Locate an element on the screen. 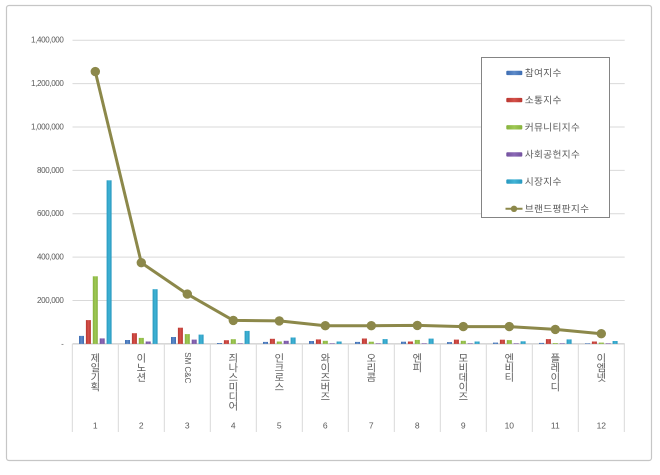 Image resolution: width=660 pixels, height=475 pixels. svg-text: 400,000 is located at coordinates (50, 257).